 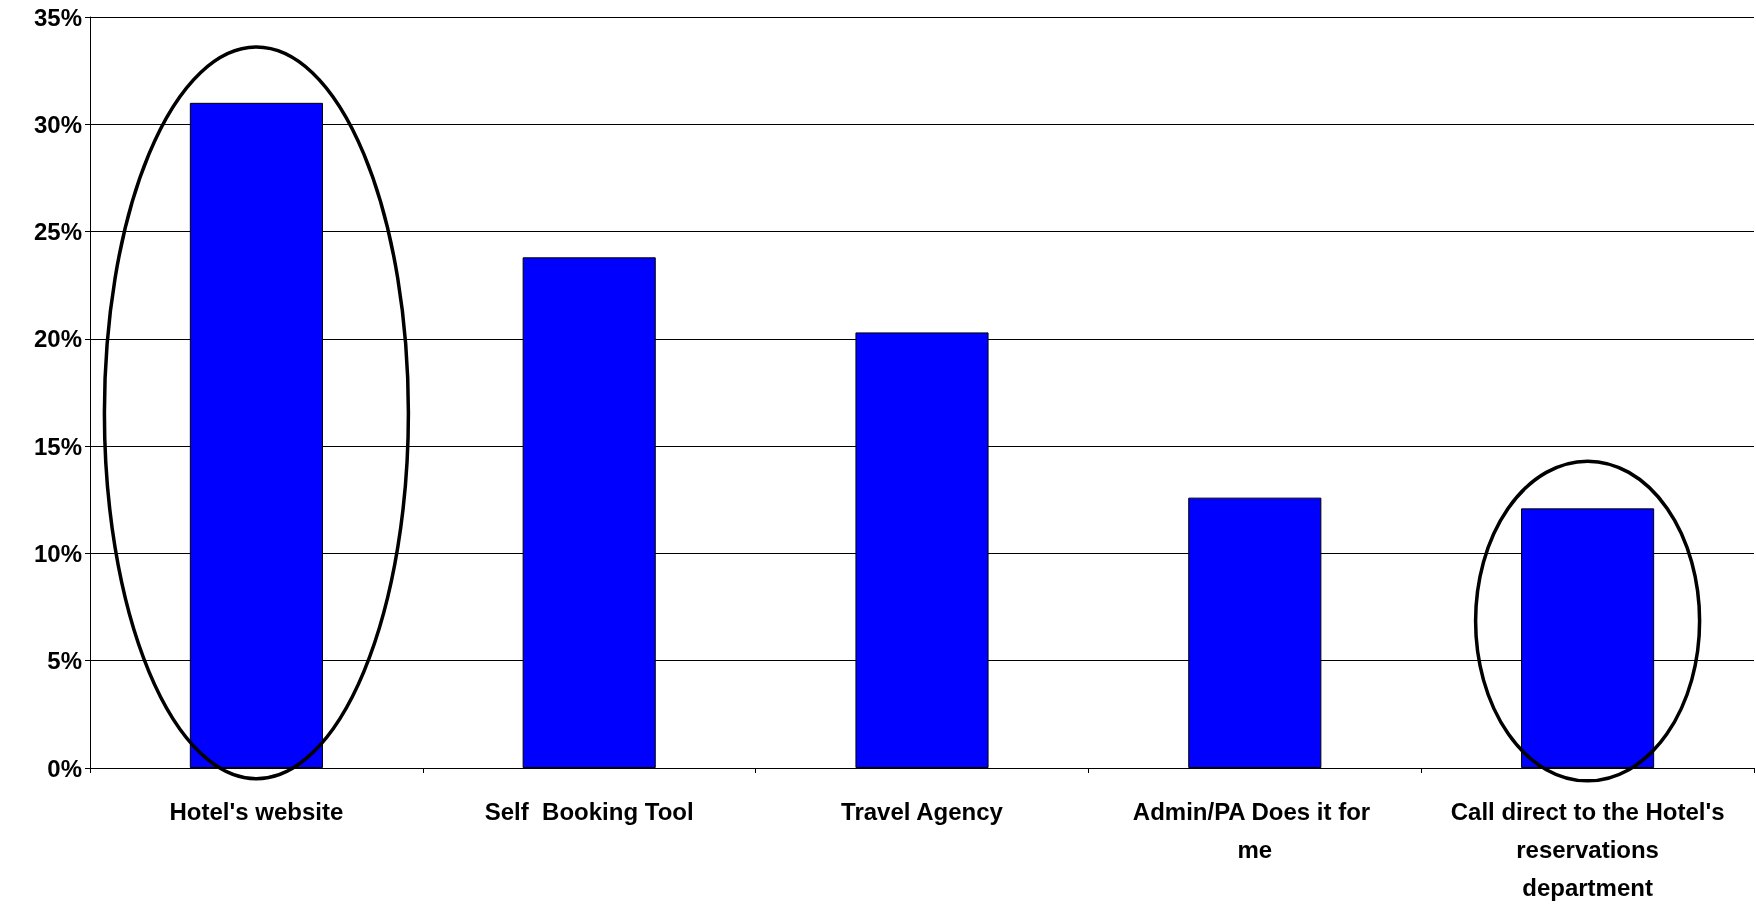 What do you see at coordinates (1254, 830) in the screenshot?
I see `x-tick-label: Admin/PA Does it for me` at bounding box center [1254, 830].